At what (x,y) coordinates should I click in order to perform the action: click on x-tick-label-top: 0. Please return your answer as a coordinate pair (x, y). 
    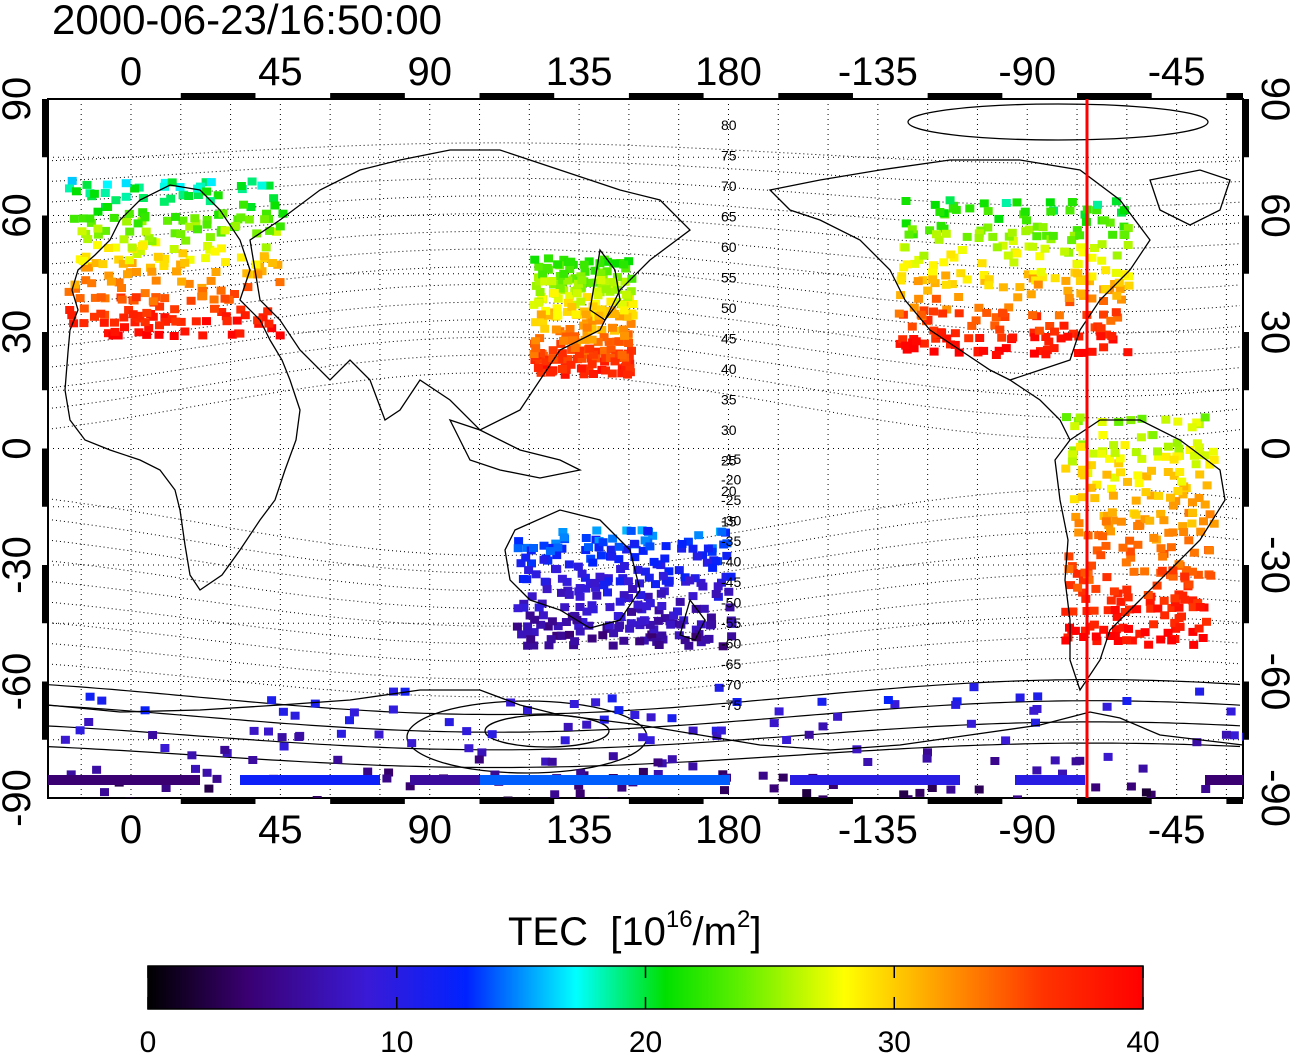
    Looking at the image, I should click on (131, 72).